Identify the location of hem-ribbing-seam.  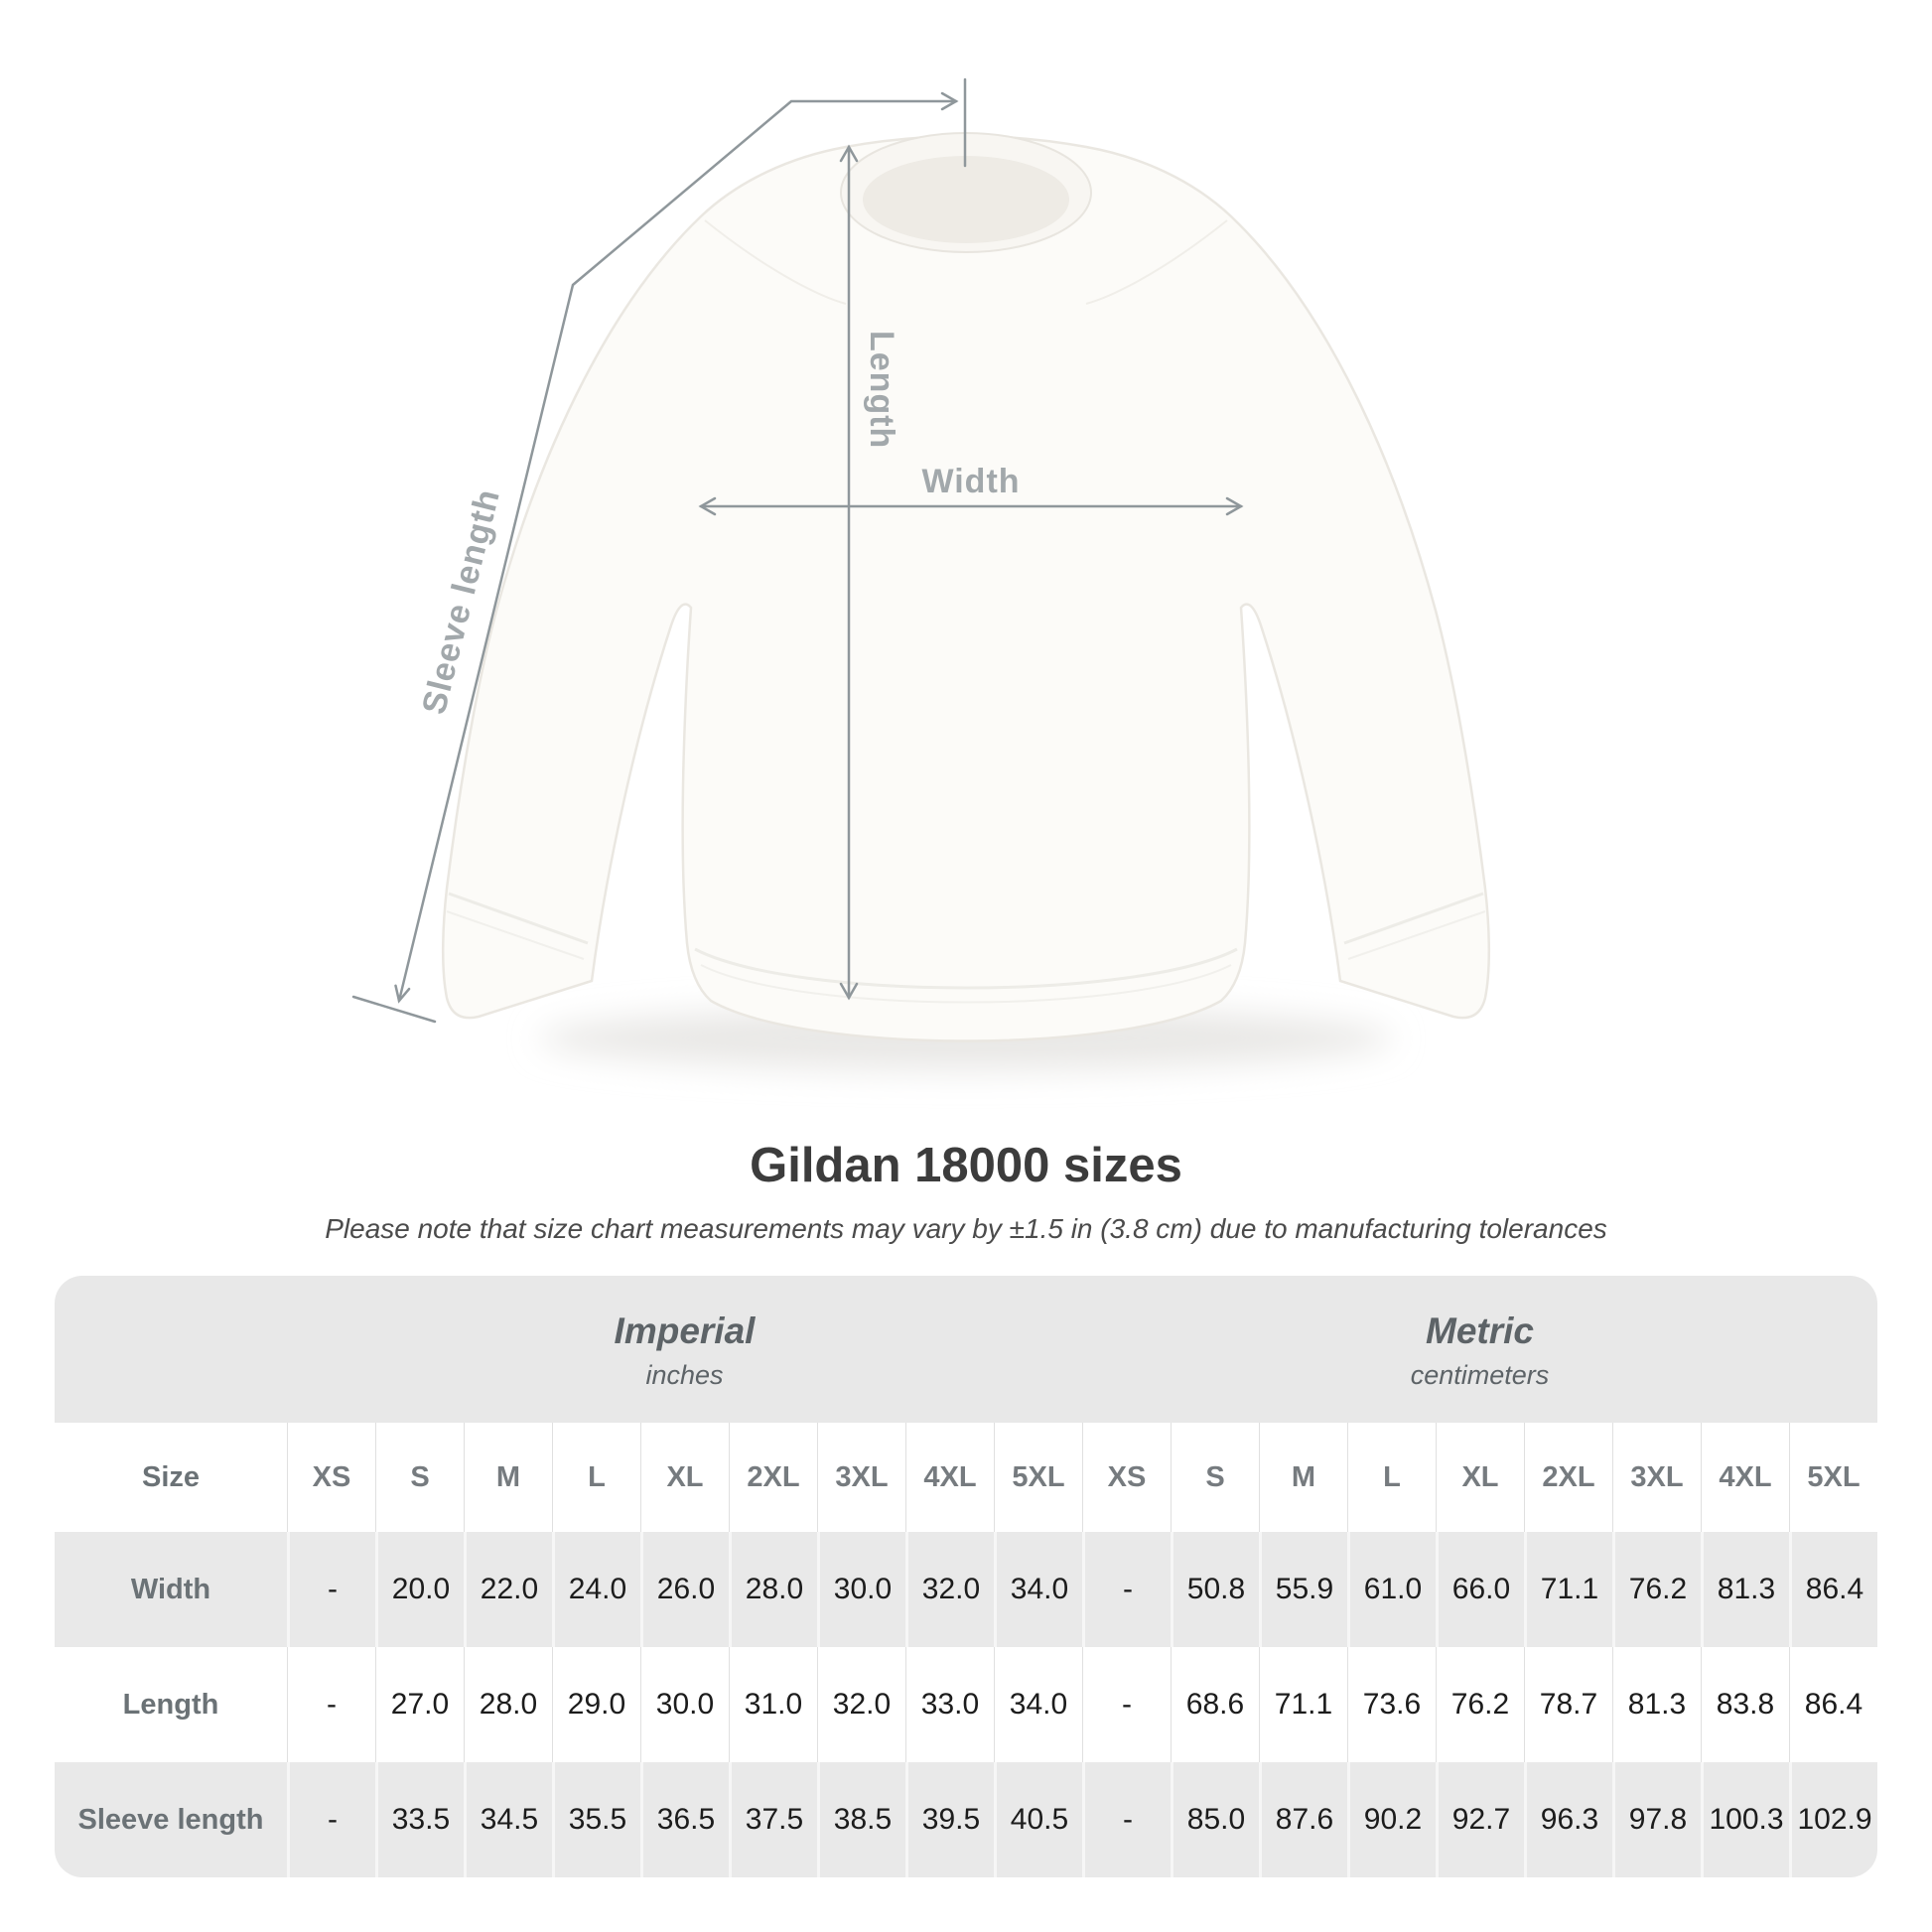
(966, 968).